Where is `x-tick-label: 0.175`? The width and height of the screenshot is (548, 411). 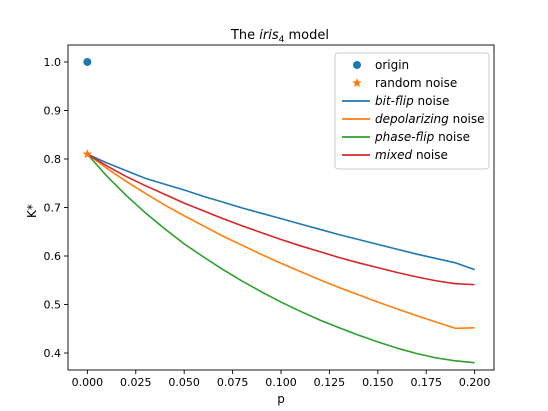 x-tick-label: 0.175 is located at coordinates (426, 382).